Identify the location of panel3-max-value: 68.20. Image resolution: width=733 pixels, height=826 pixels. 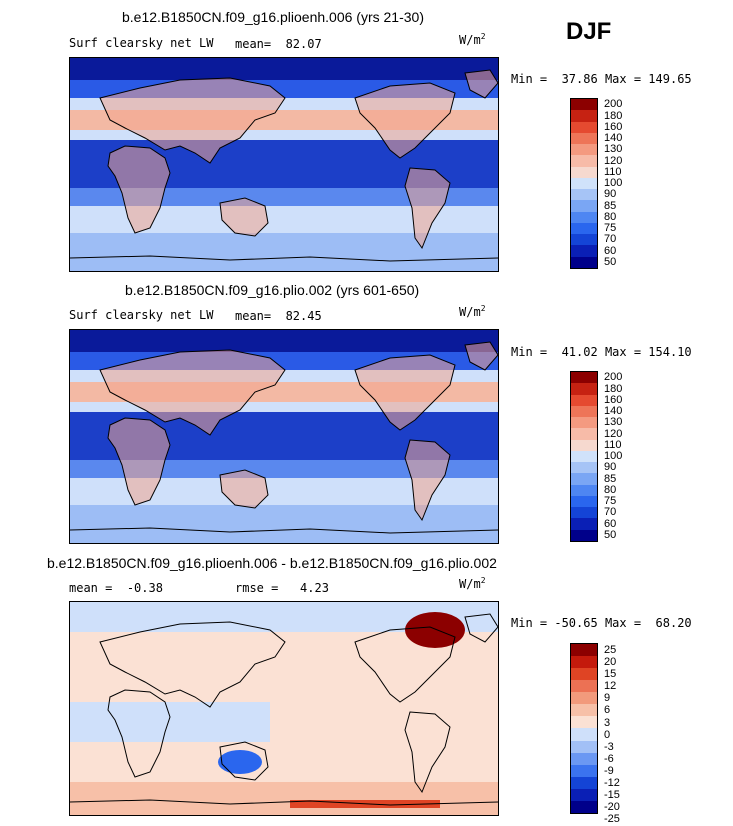
(673, 623).